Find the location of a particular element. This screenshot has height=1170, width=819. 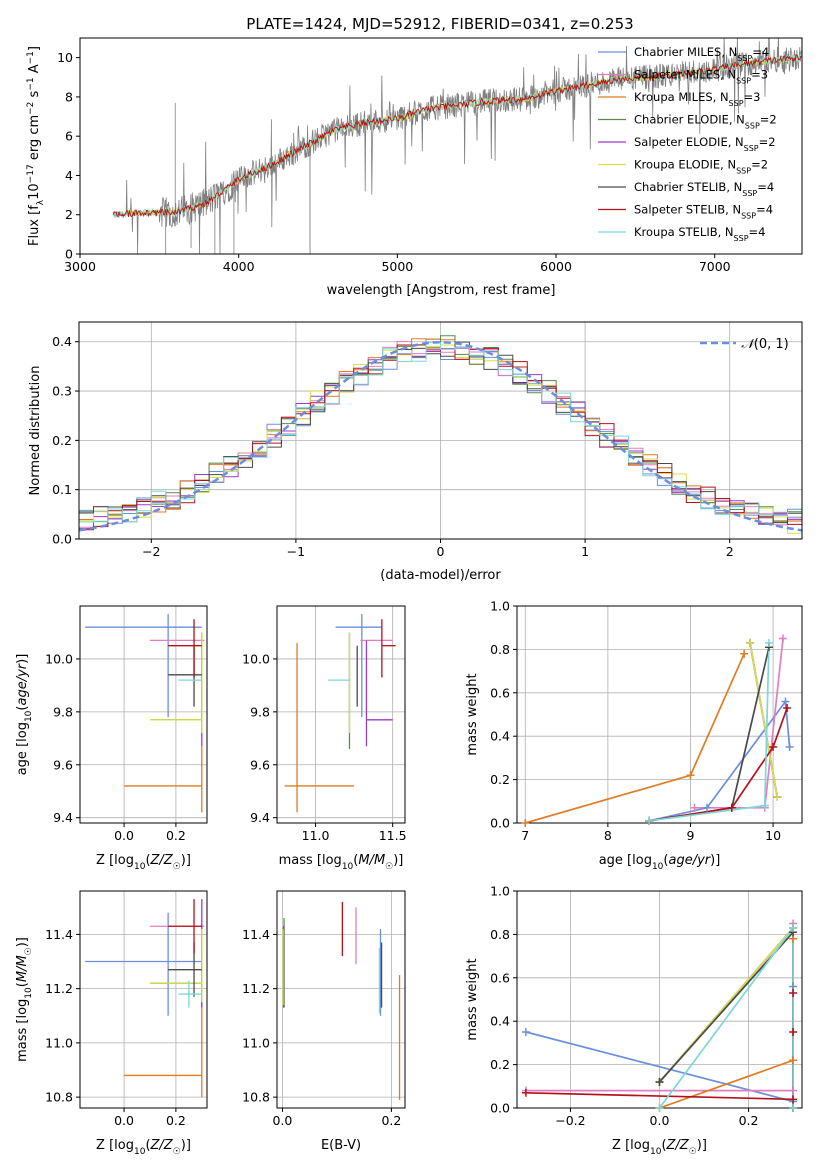

y-tick-label: 10.0 is located at coordinates (256, 658).